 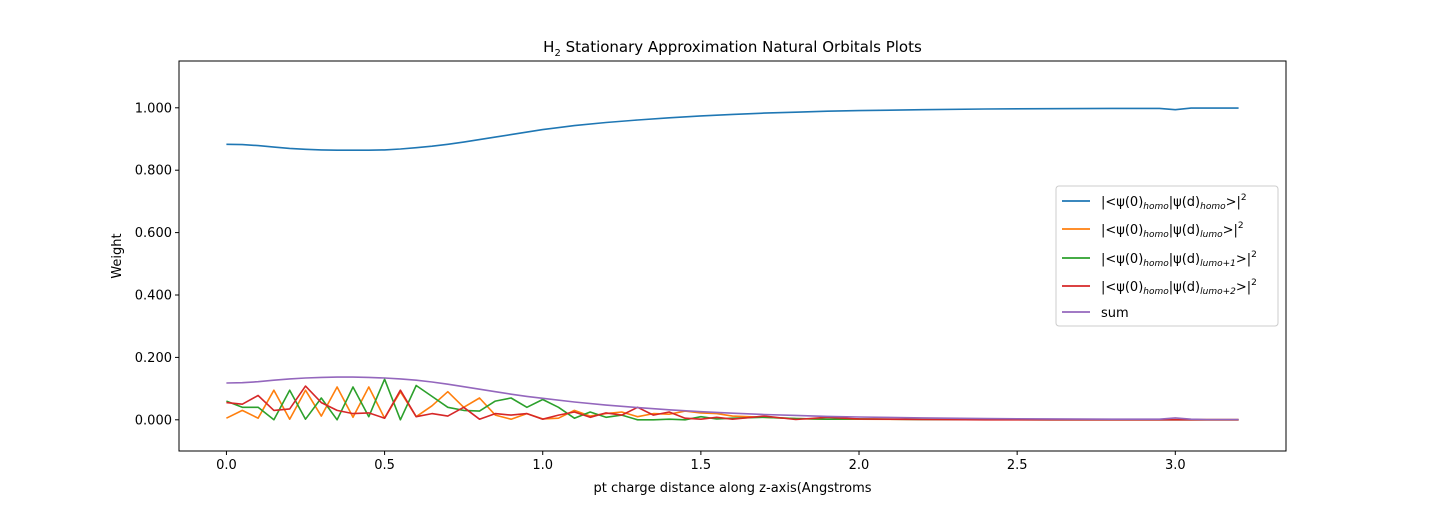 I want to click on y-tick-label: 0.200, so click(x=153, y=358).